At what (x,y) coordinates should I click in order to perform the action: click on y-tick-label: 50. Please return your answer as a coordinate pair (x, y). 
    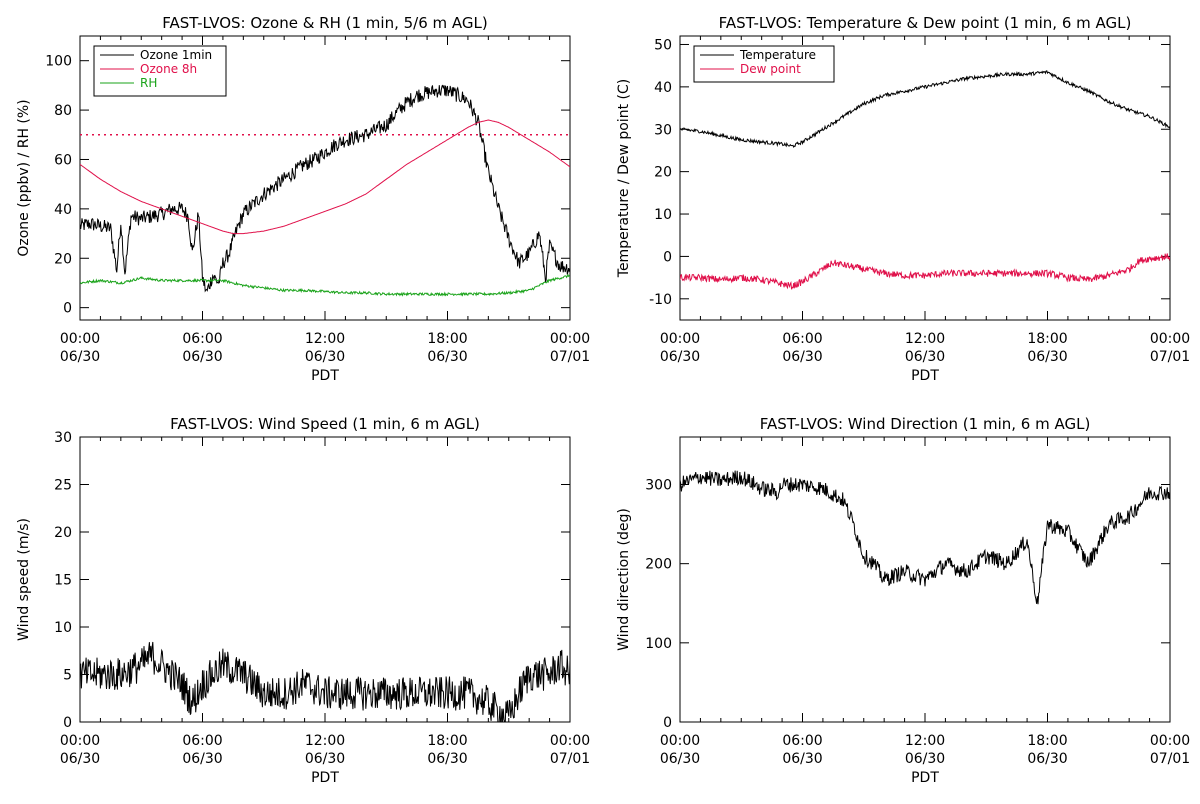
    Looking at the image, I should click on (663, 45).